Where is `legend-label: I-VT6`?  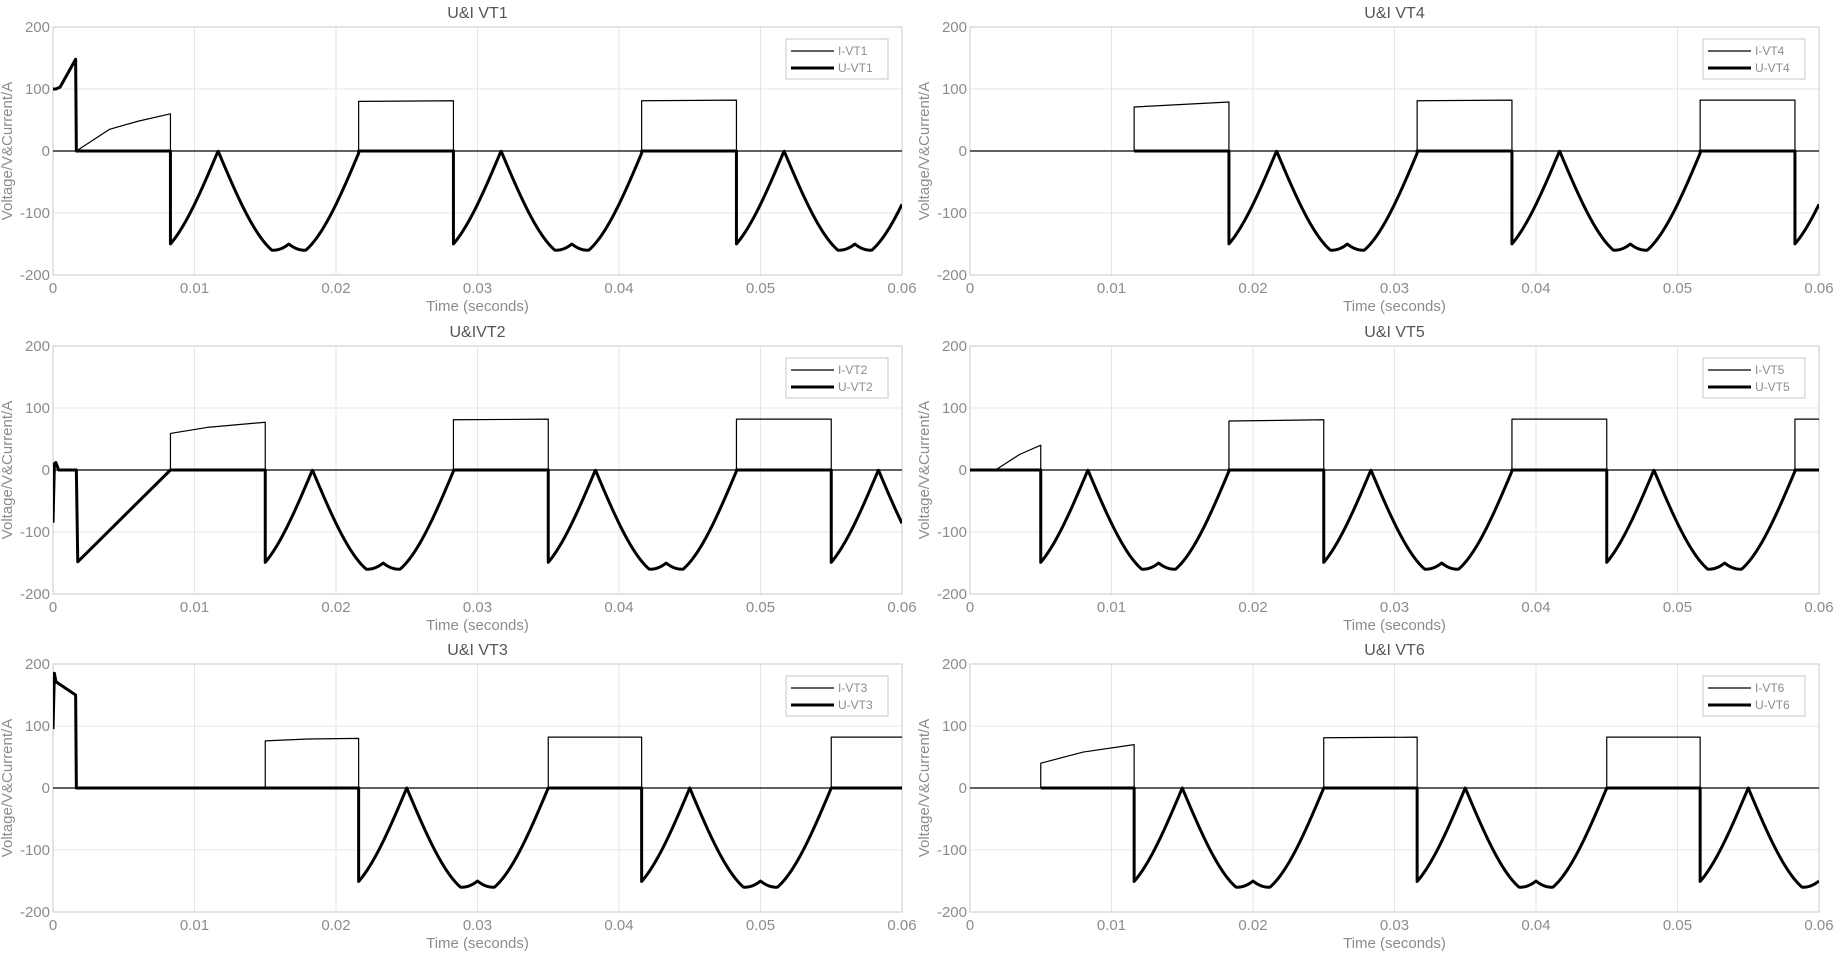
legend-label: I-VT6 is located at coordinates (1770, 688).